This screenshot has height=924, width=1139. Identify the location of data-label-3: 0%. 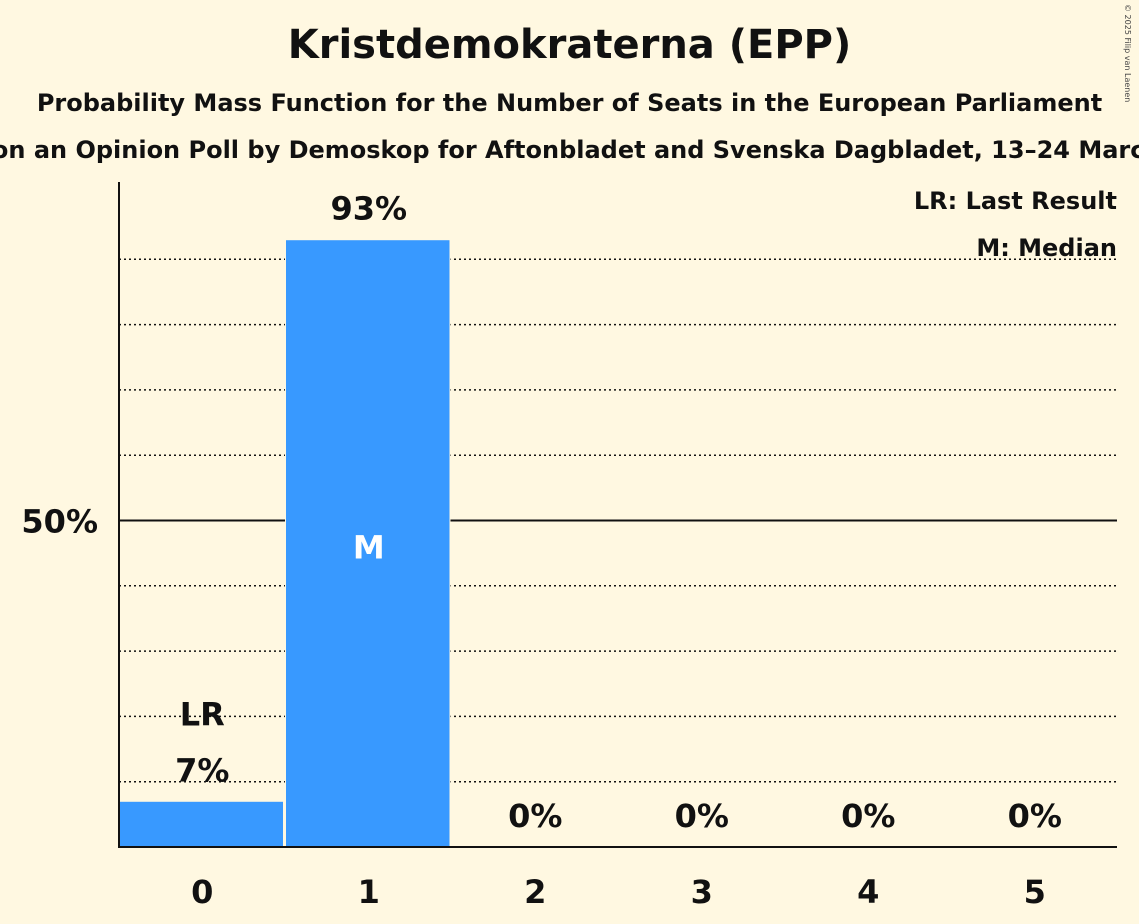
(702, 816).